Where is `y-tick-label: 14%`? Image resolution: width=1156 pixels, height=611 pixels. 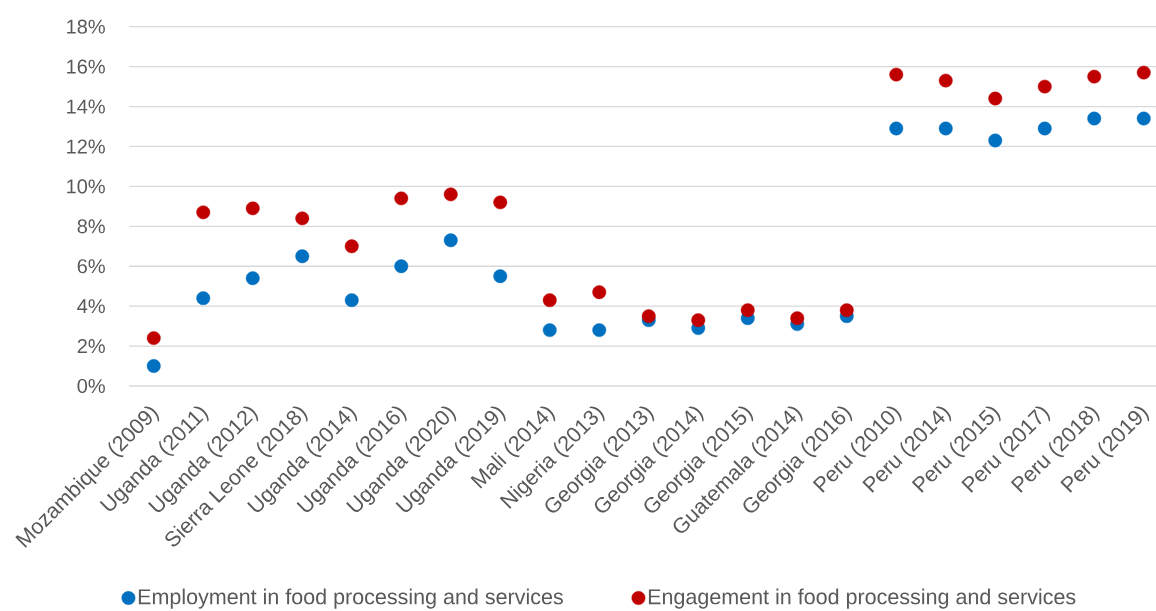 y-tick-label: 14% is located at coordinates (86, 106).